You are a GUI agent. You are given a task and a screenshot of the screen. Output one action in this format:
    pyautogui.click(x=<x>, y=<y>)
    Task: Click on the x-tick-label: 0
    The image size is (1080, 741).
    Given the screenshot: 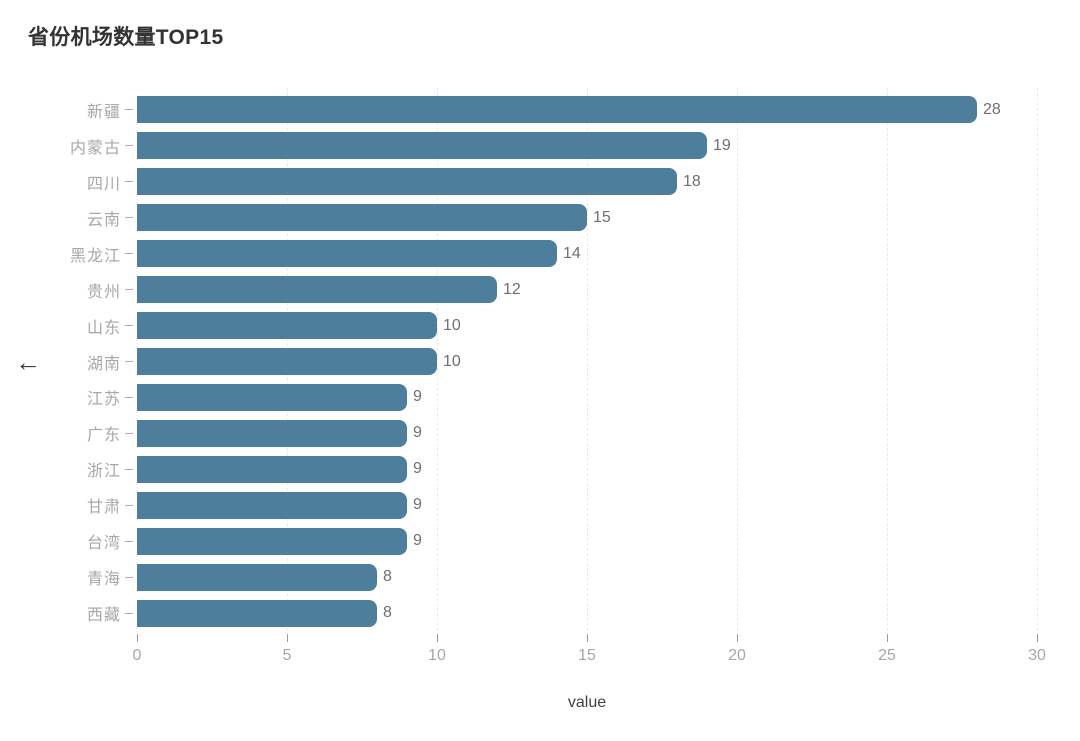 What is the action you would take?
    pyautogui.click(x=137, y=655)
    